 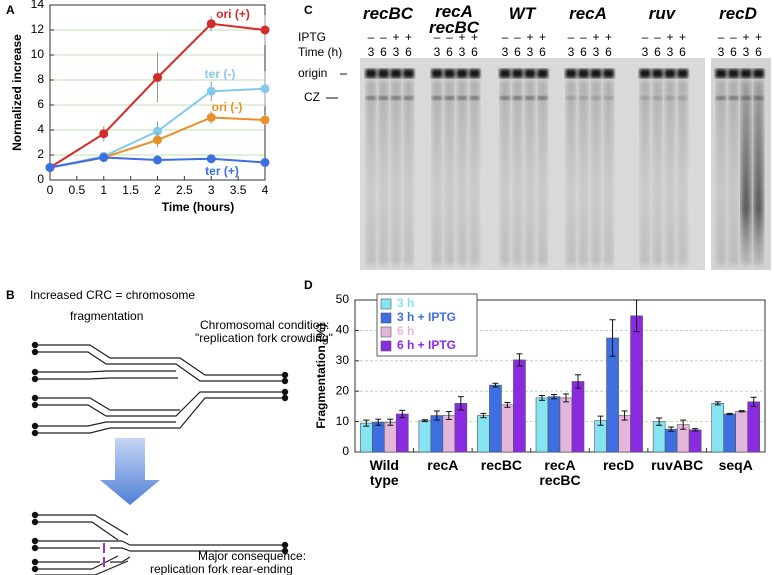 I want to click on arrow, so click(x=130, y=471).